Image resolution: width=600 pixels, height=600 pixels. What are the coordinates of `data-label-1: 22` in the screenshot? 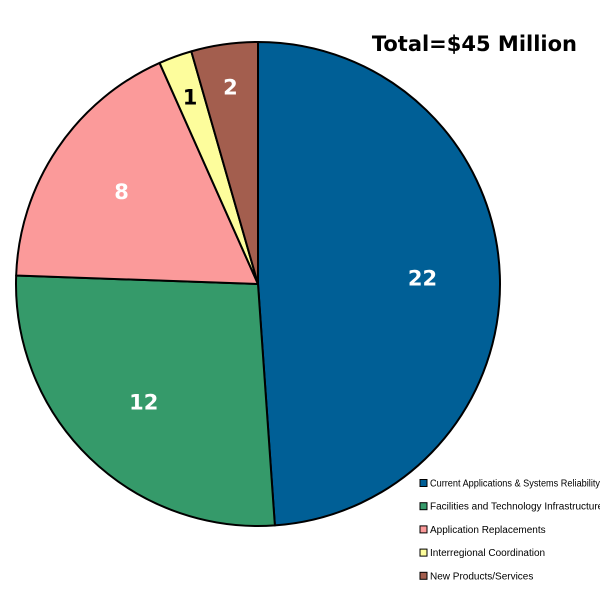 It's located at (422, 278).